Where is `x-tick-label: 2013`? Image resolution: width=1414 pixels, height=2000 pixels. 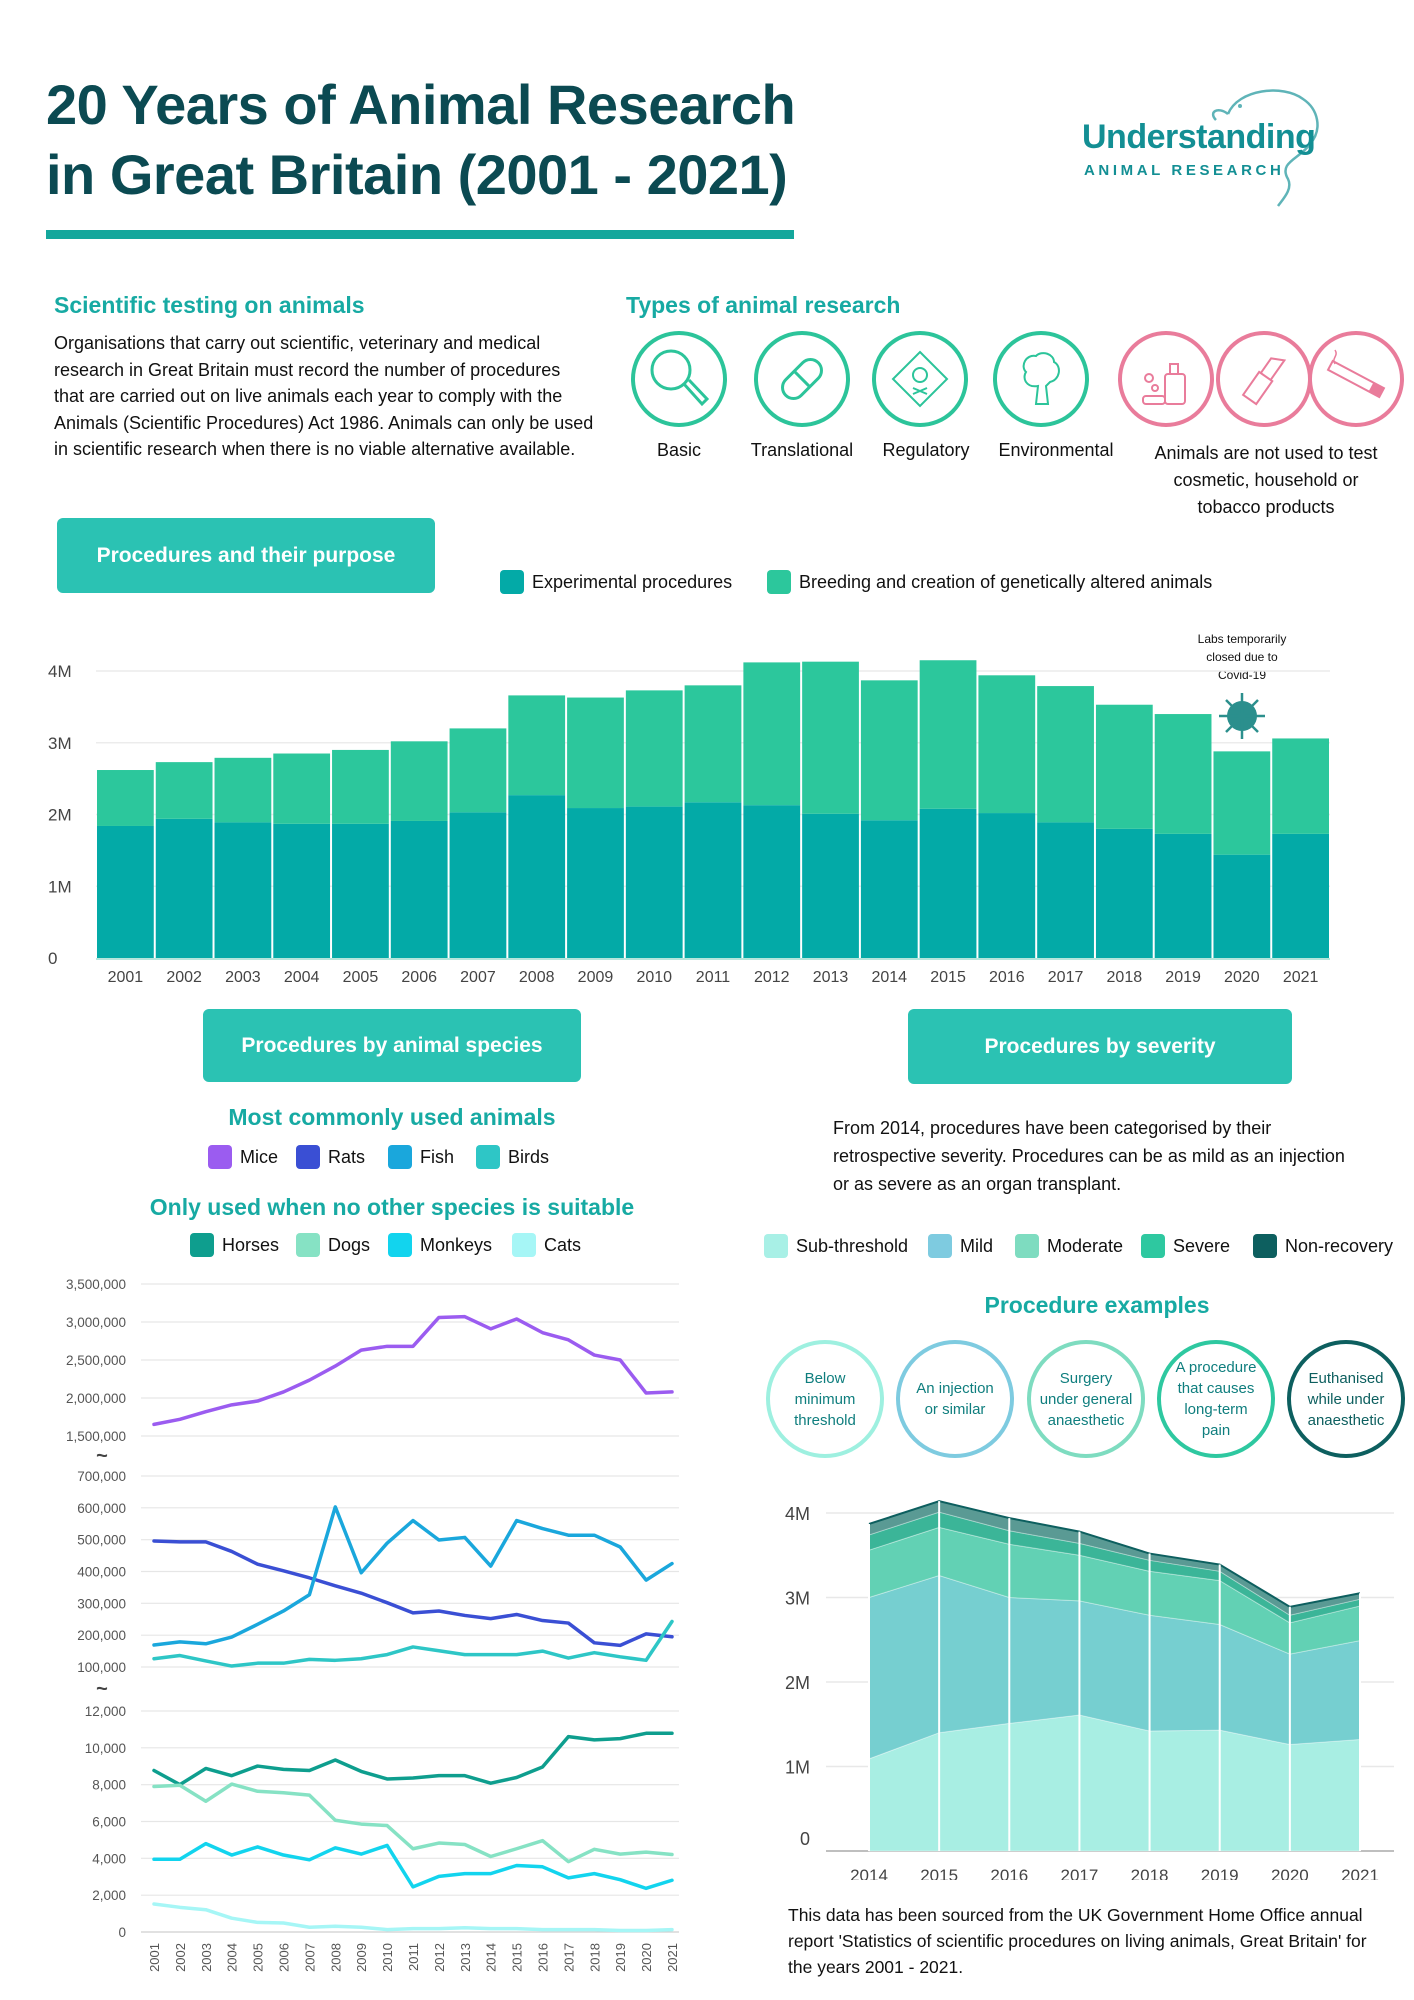
x-tick-label: 2013 is located at coordinates (831, 977).